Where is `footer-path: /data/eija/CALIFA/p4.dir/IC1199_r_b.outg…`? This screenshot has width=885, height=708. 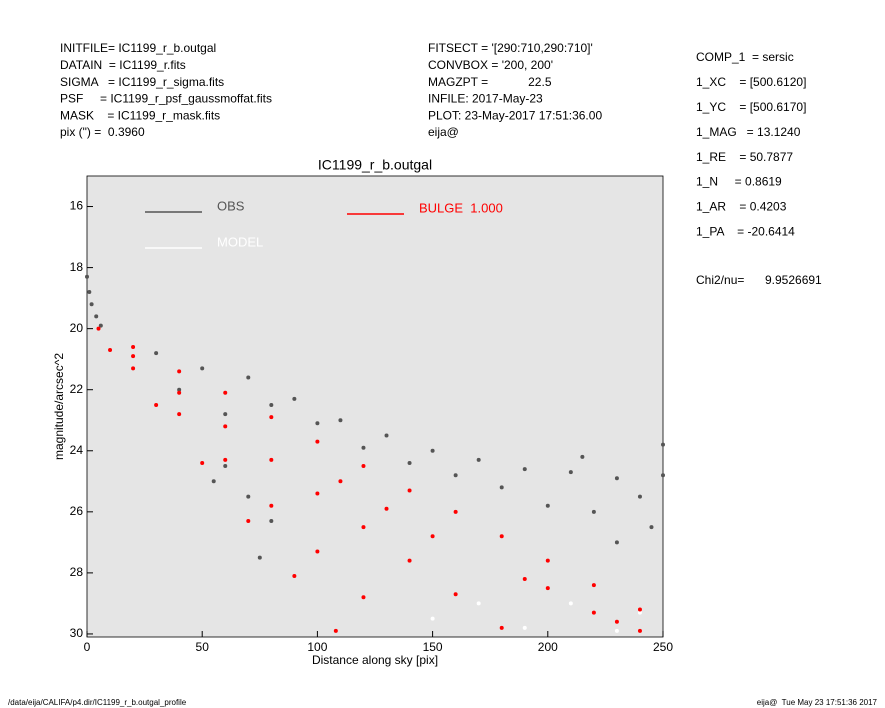 footer-path: /data/eija/CALIFA/p4.dir/IC1199_r_b.outg… is located at coordinates (97, 702).